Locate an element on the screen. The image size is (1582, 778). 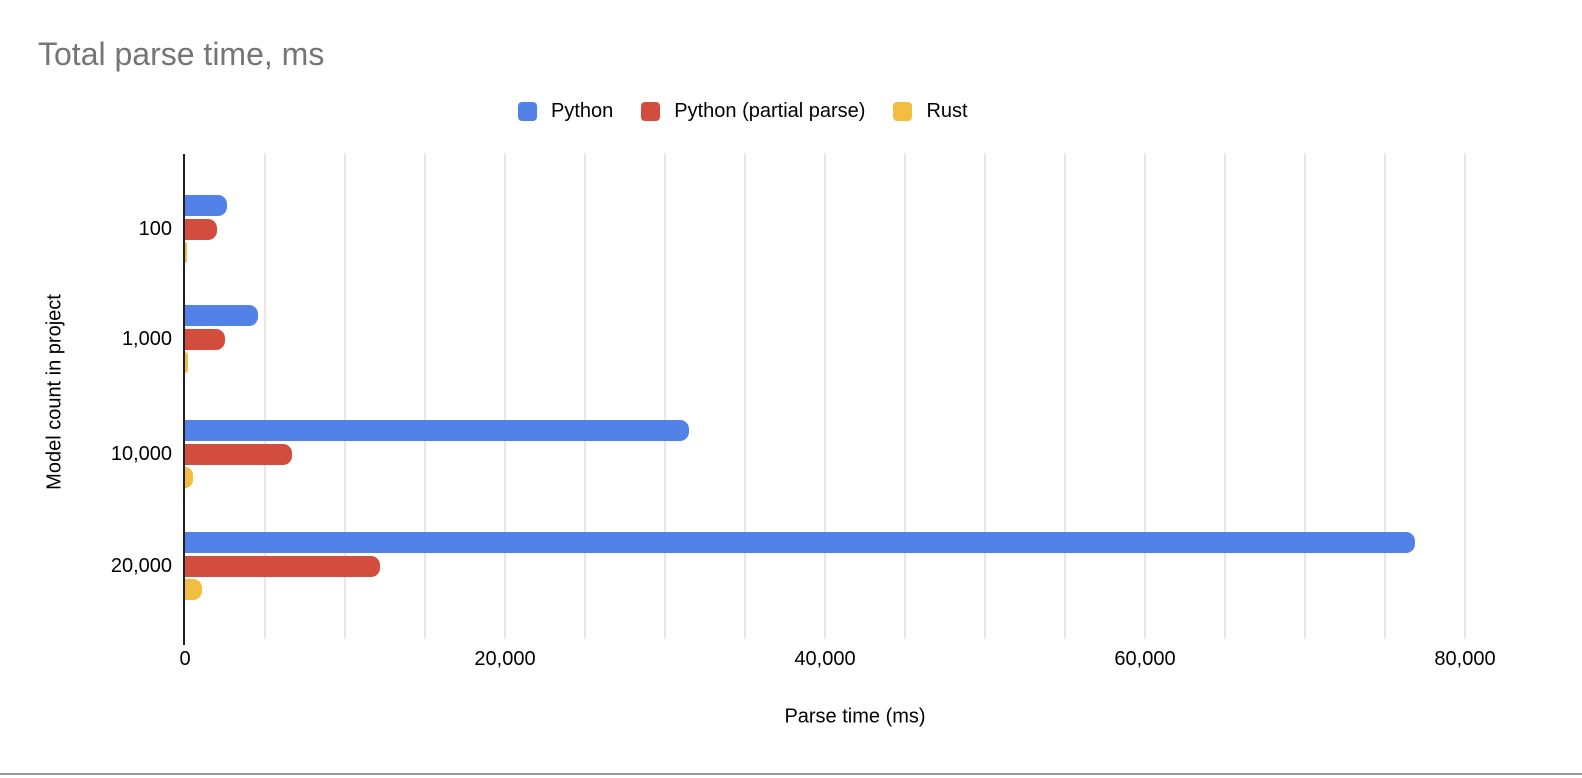
value-tick-label: 0 is located at coordinates (185, 659).